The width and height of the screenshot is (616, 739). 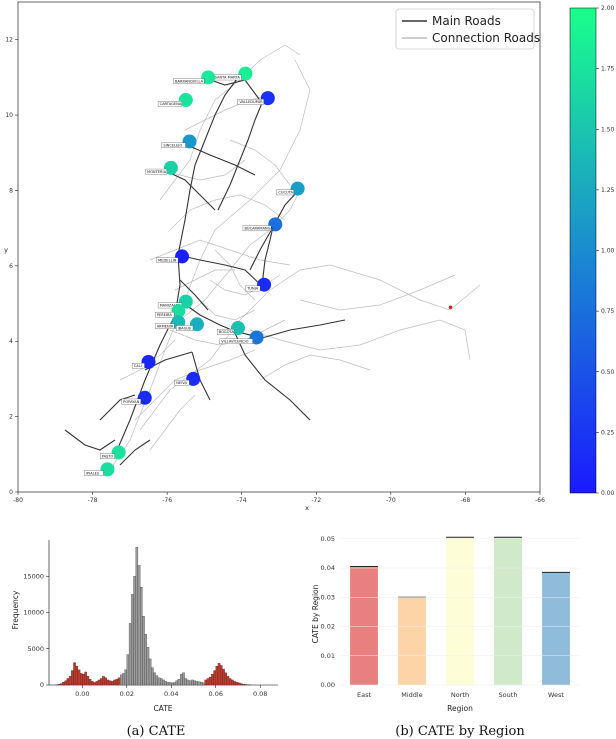 What do you see at coordinates (608, 493) in the screenshot?
I see `colorbar-tick-label: 0.00` at bounding box center [608, 493].